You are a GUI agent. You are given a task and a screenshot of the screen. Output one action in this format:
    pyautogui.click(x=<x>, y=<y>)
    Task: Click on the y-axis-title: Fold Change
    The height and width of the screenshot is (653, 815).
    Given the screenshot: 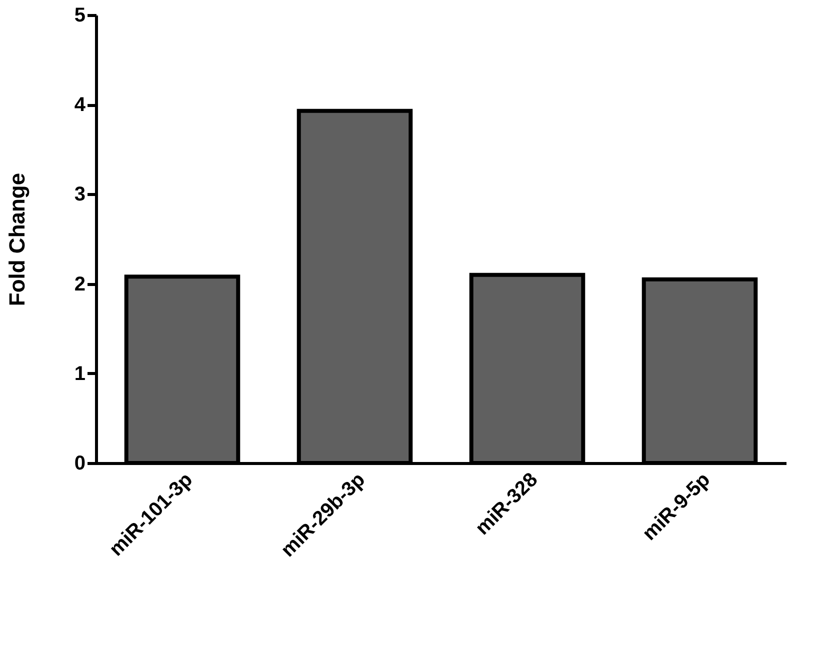 What is the action you would take?
    pyautogui.click(x=17, y=239)
    